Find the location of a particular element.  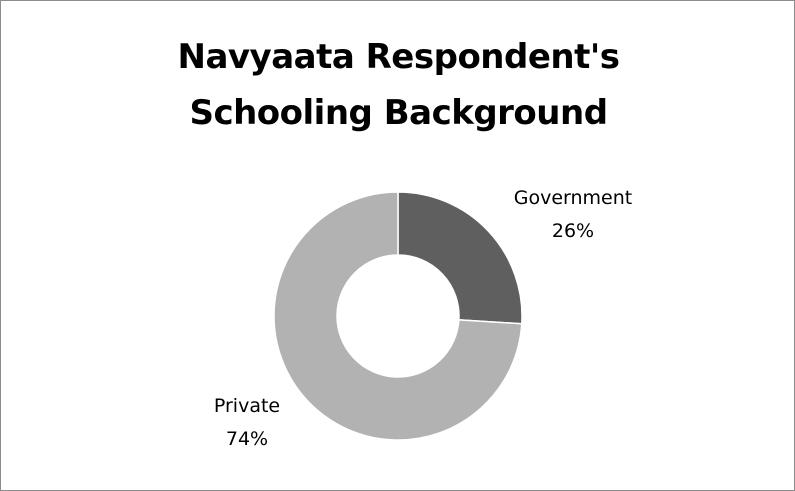

slice-label-government-value: 26% is located at coordinates (573, 231).